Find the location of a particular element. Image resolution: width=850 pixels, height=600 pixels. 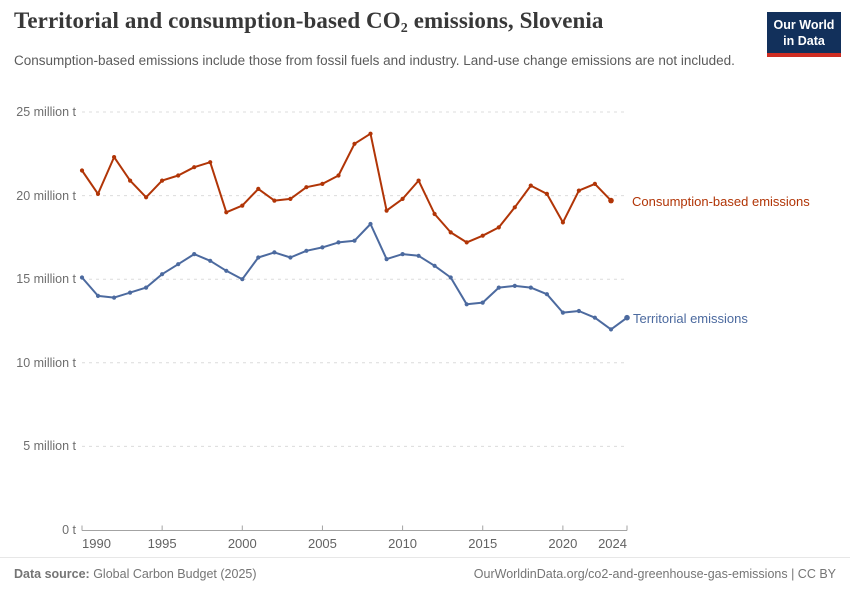

legend-territorial: Territorial emissions is located at coordinates (690, 318).